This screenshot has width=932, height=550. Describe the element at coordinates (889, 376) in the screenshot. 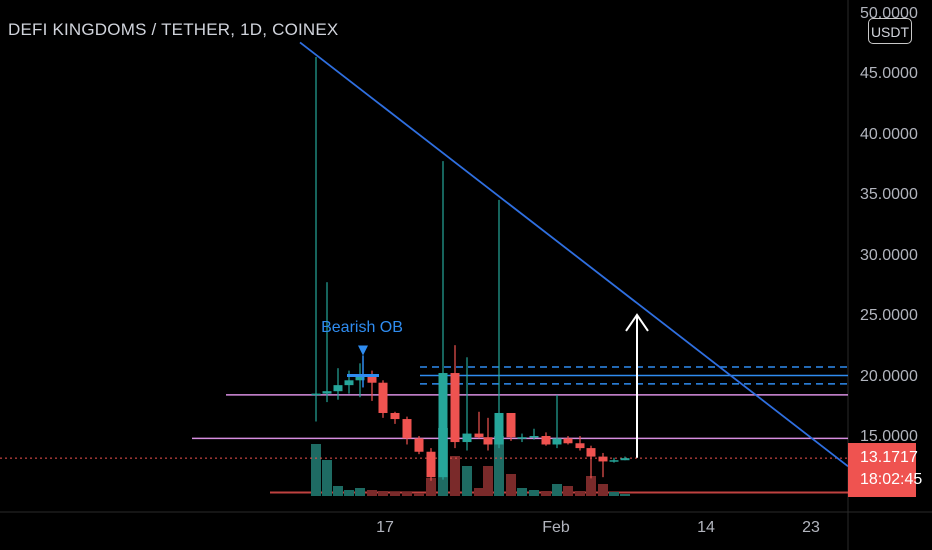

I see `y-tick-label: 20.0000` at that location.